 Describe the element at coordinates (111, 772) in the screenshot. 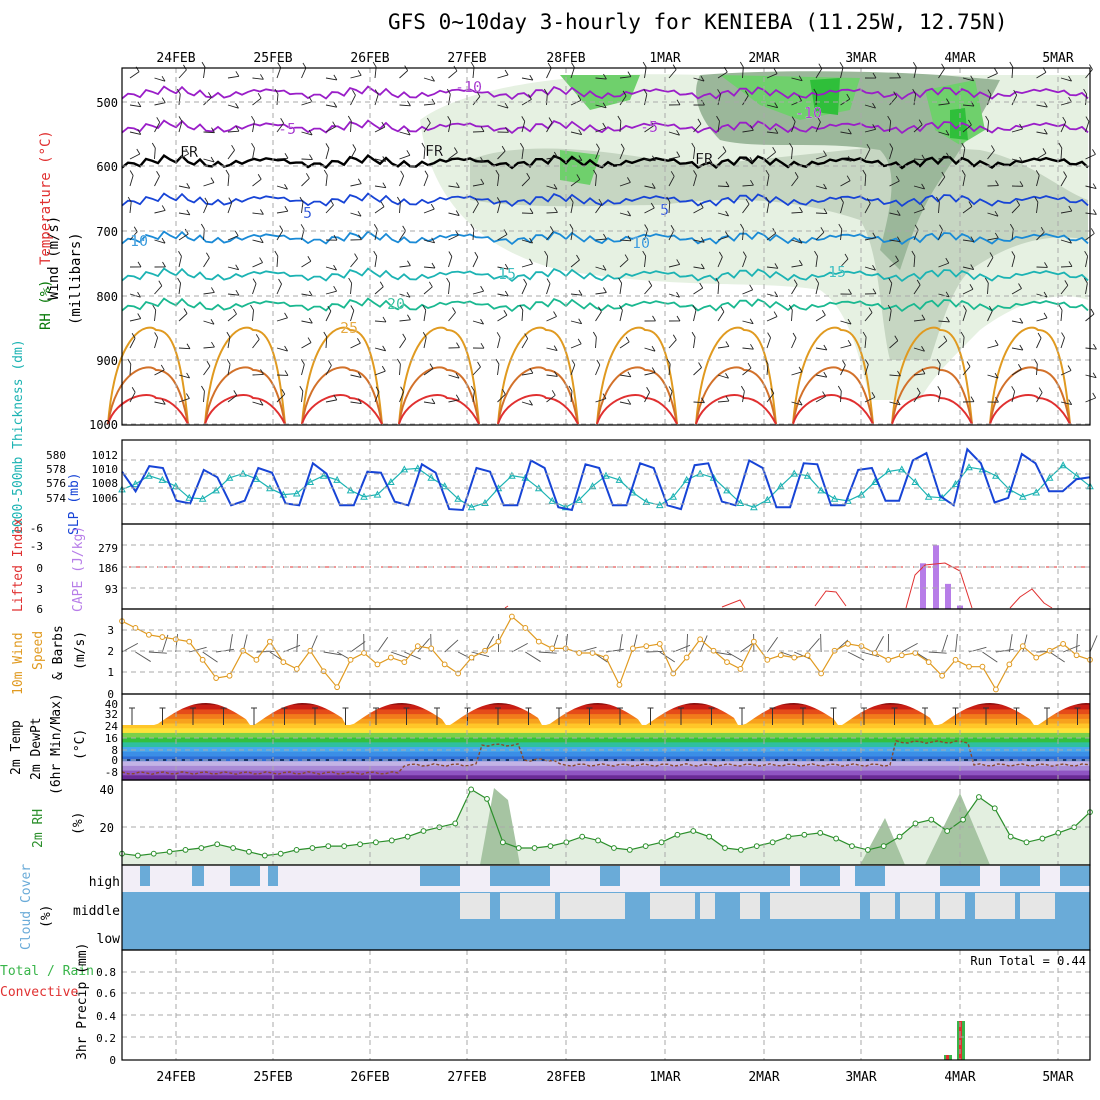

I see `temp-tick: -8` at that location.